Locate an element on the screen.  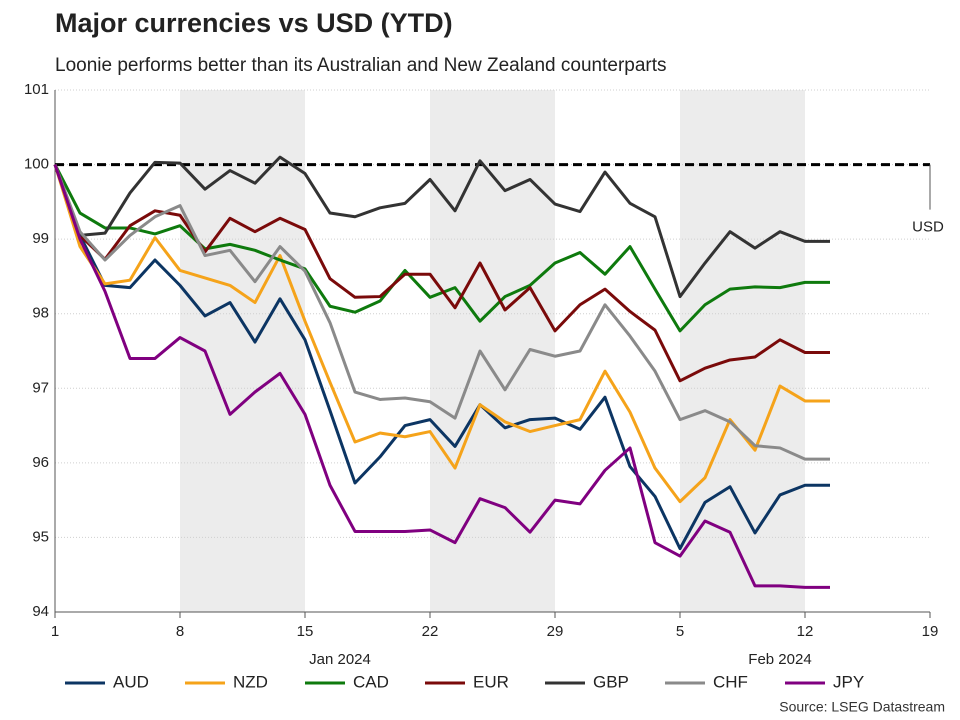
legend-label: AUD is located at coordinates (131, 681).